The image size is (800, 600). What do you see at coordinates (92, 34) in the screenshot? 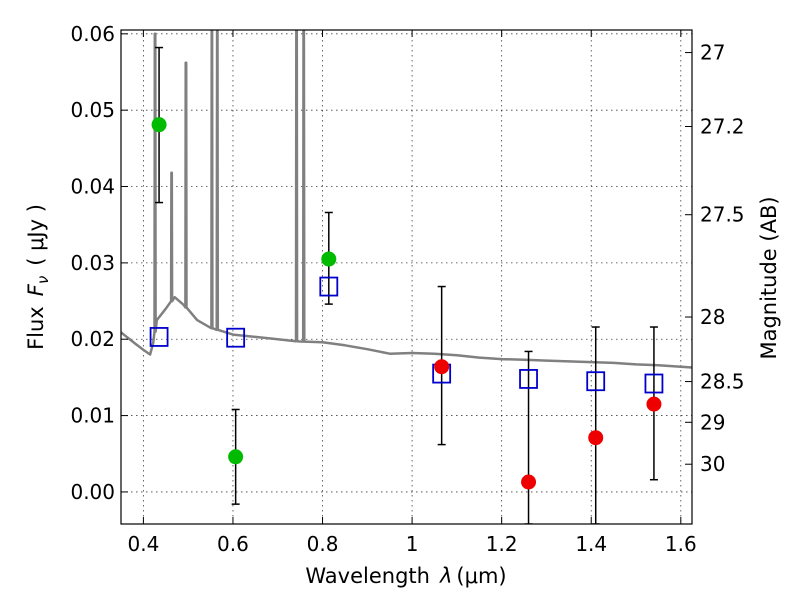
I see `y-tick-label: 0.06` at bounding box center [92, 34].